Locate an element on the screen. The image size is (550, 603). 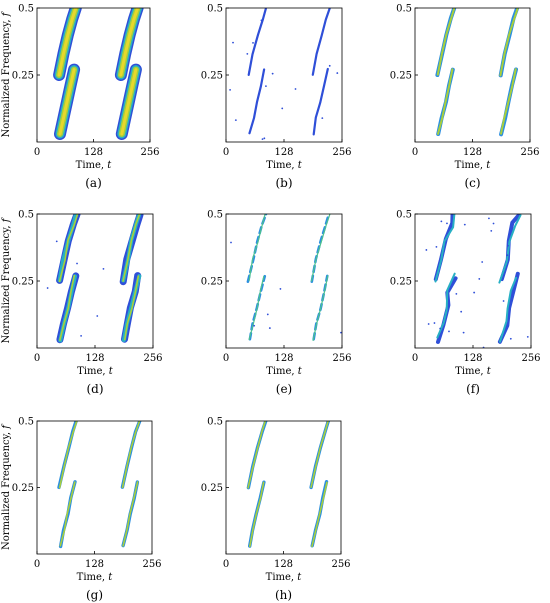
panel-label: (e) is located at coordinates (284, 389).